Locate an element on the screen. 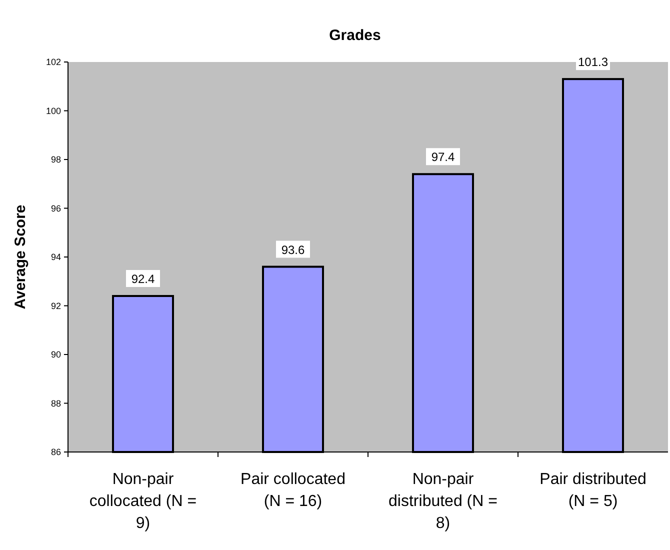 This screenshot has width=670, height=550. x-tick-label: Non-pair collocated (N = 9) is located at coordinates (143, 501).